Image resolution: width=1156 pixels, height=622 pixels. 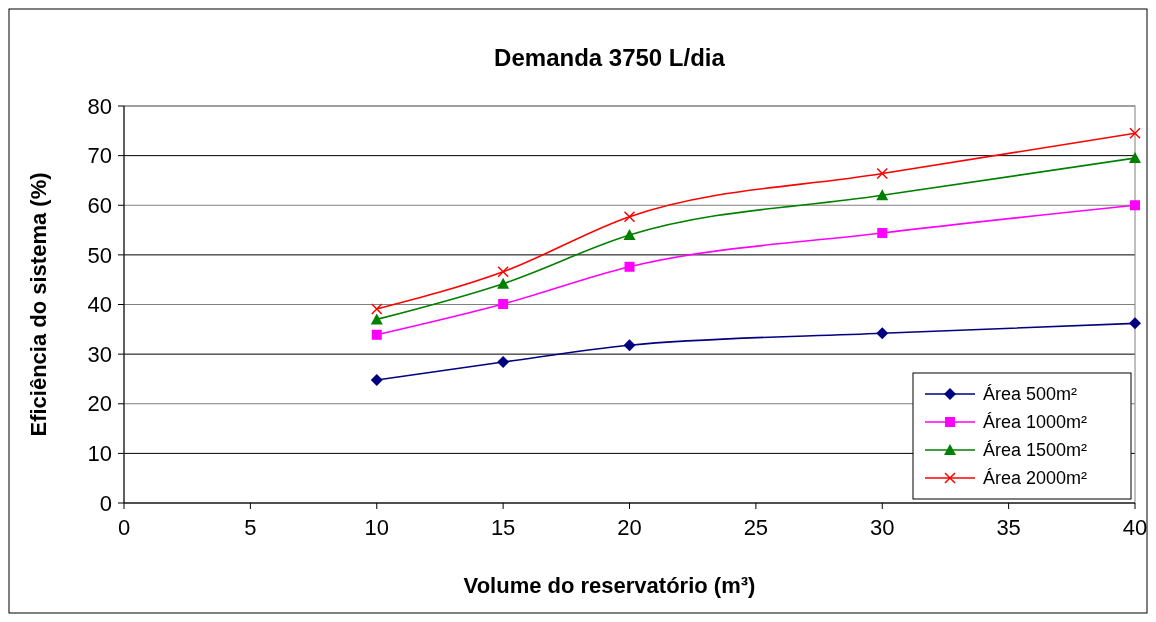 I want to click on y-tick-label: 20, so click(x=99, y=404).